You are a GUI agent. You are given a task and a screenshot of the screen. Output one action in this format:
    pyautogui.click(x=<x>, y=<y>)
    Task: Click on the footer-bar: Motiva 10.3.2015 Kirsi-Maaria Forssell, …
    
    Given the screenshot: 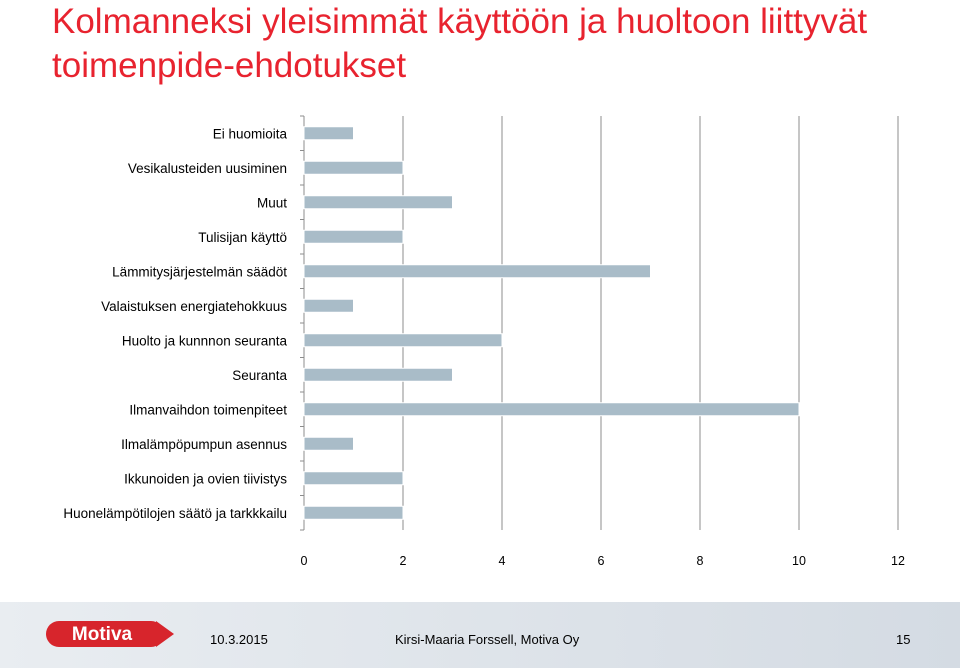 What is the action you would take?
    pyautogui.click(x=480, y=635)
    